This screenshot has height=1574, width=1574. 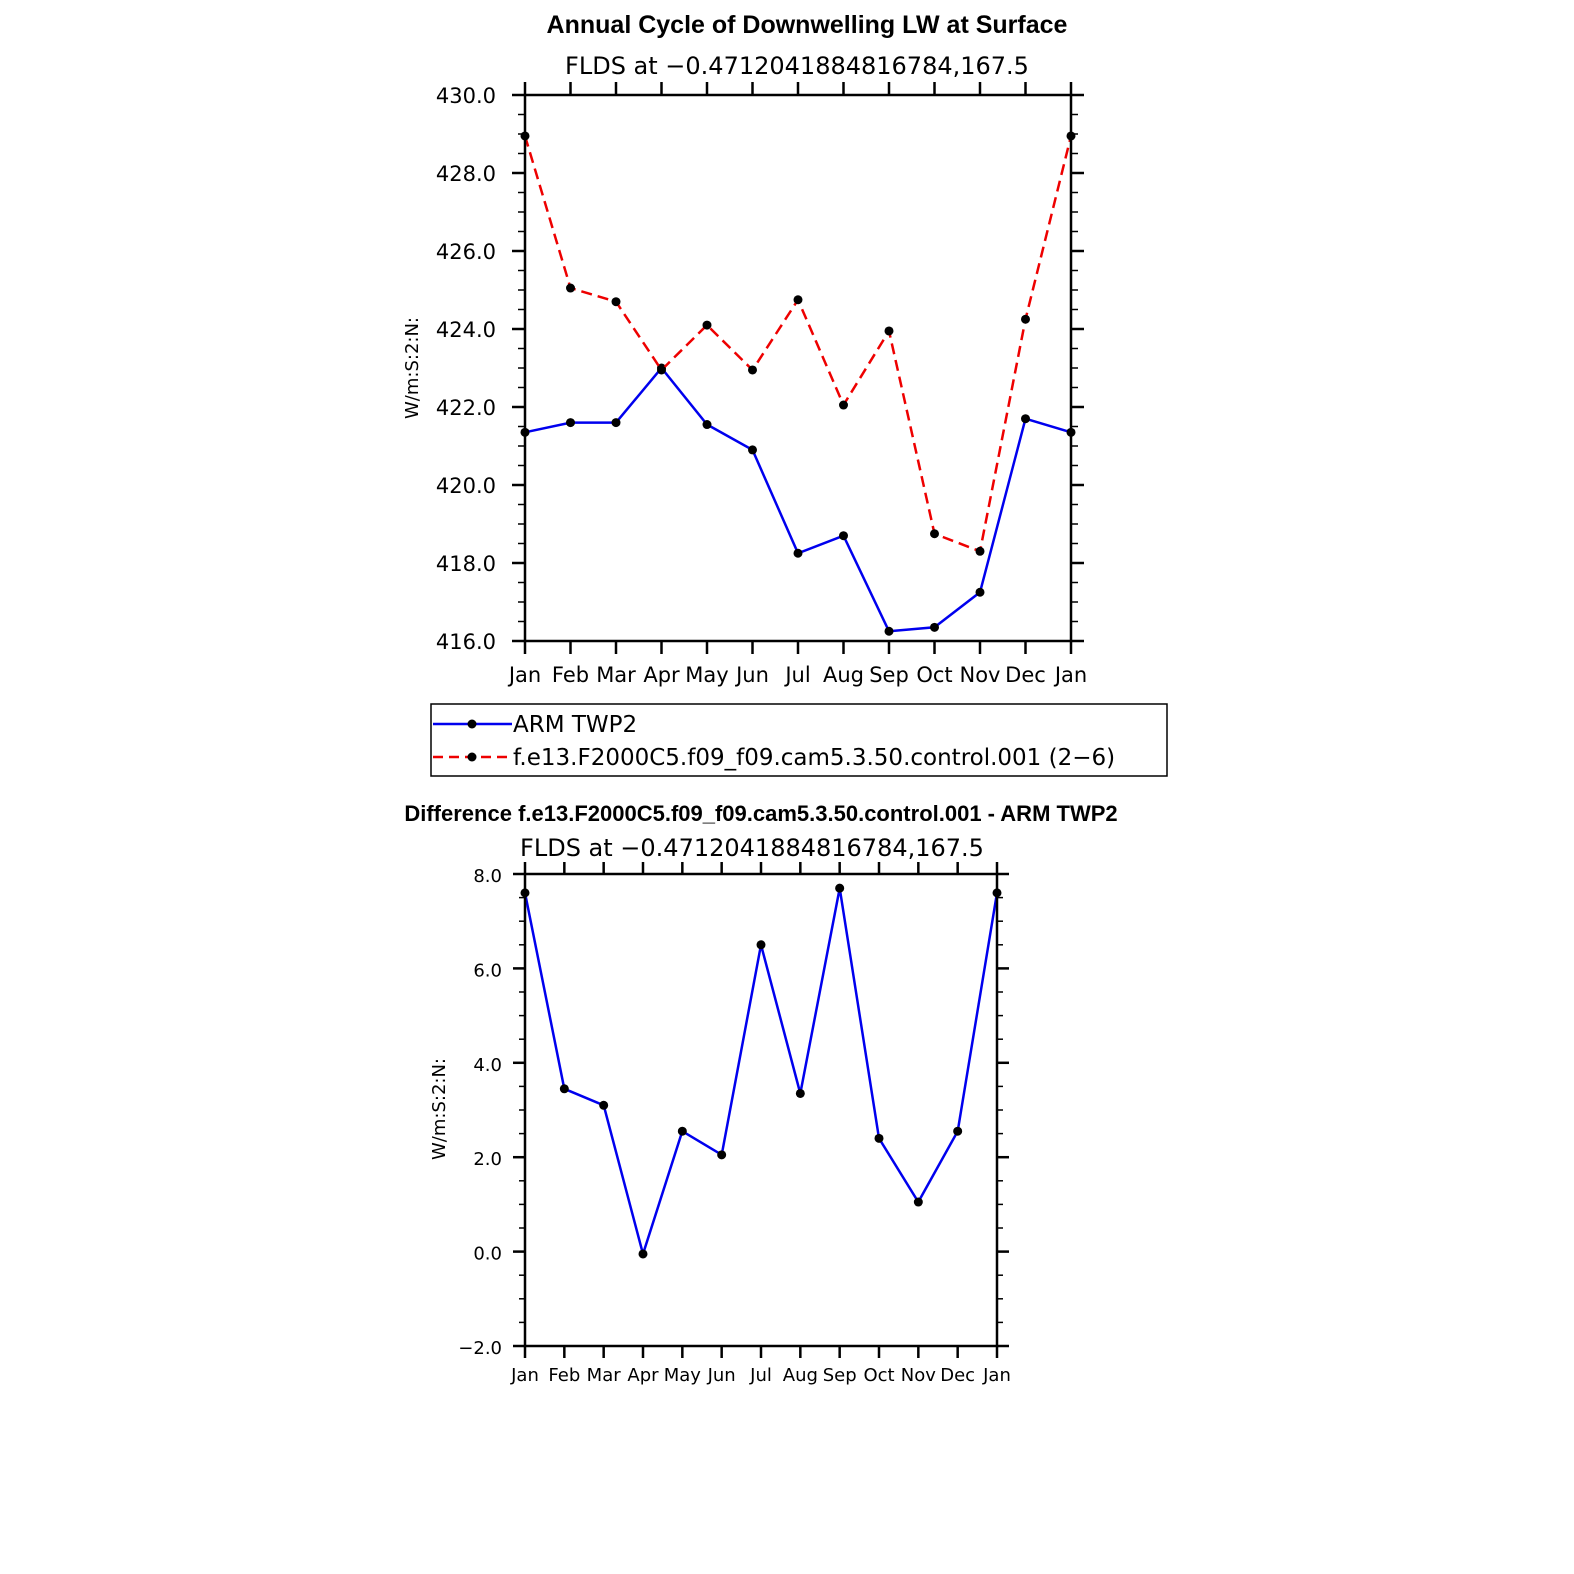 What do you see at coordinates (706, 675) in the screenshot?
I see `top-xtick-label: May` at bounding box center [706, 675].